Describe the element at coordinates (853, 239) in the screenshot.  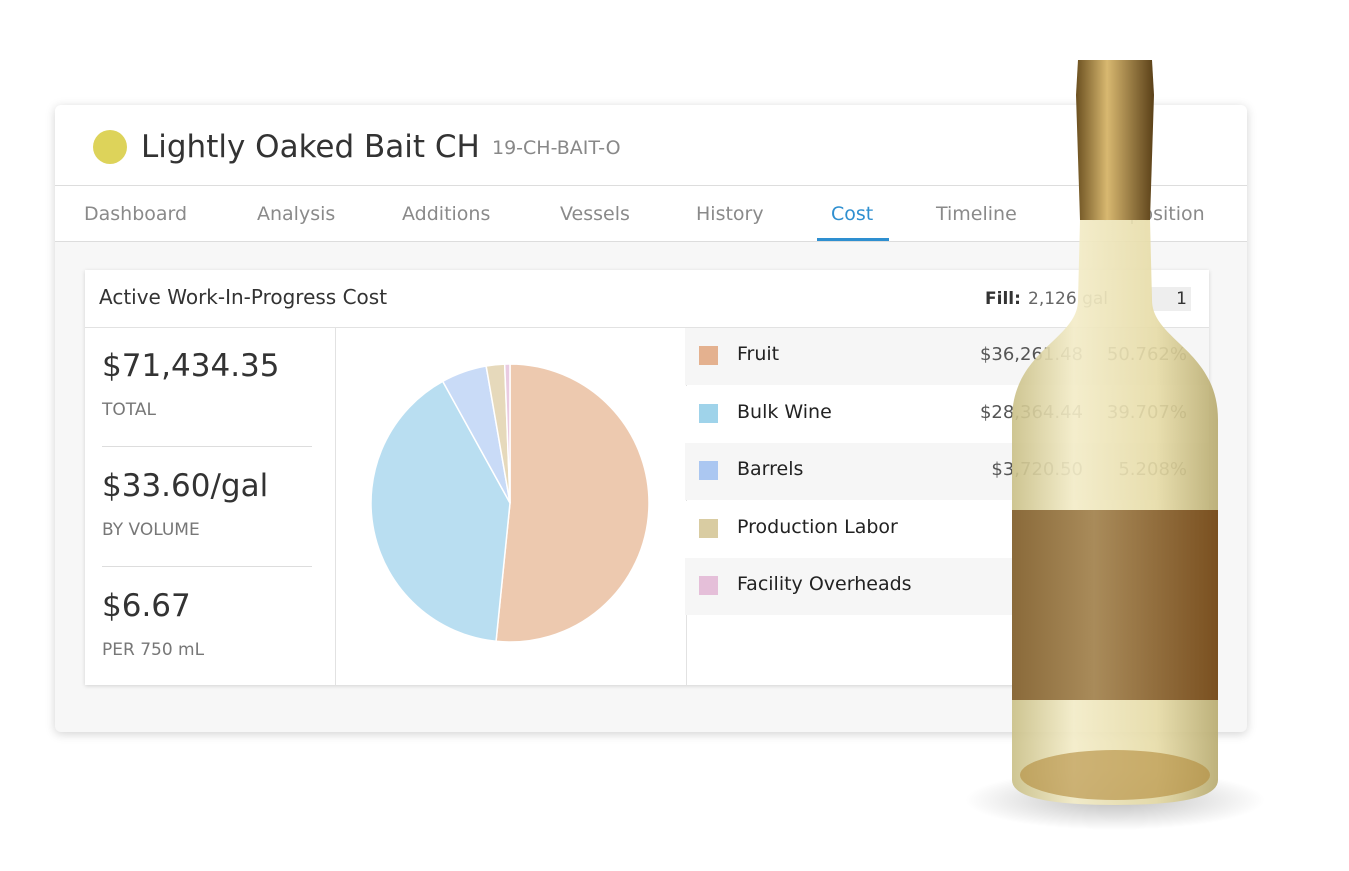
I see `tab-underline` at that location.